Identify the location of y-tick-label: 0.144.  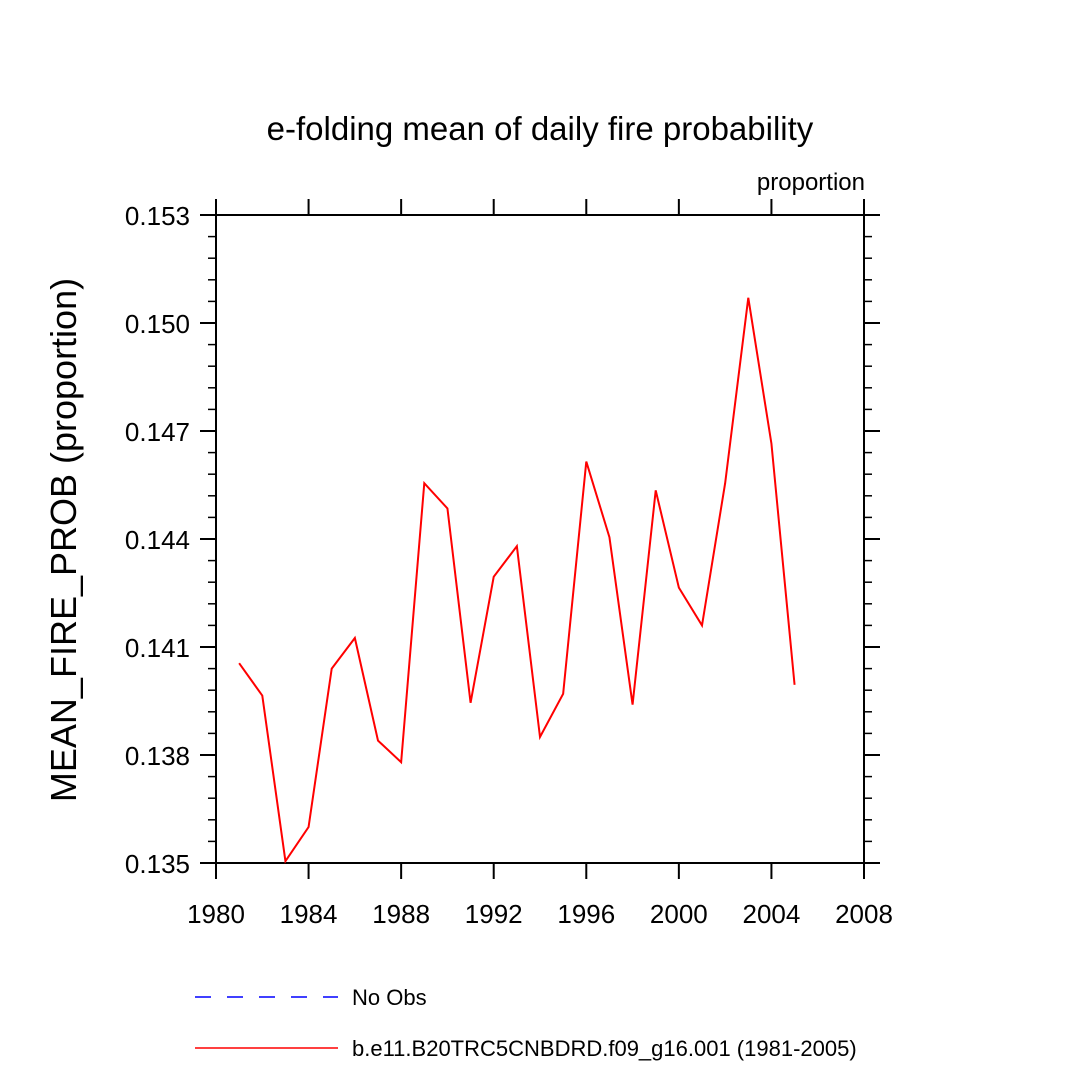
(157, 540).